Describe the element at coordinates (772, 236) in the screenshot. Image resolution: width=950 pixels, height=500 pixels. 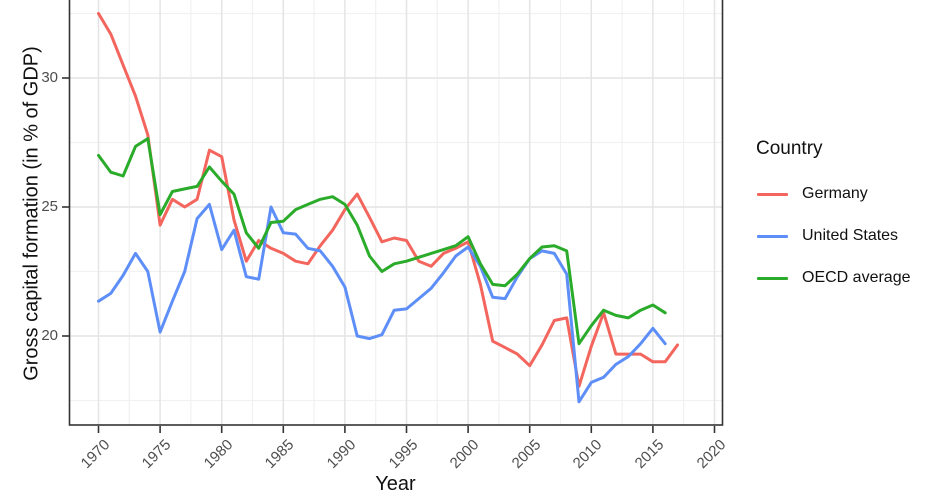
I see `united-states-line-key` at that location.